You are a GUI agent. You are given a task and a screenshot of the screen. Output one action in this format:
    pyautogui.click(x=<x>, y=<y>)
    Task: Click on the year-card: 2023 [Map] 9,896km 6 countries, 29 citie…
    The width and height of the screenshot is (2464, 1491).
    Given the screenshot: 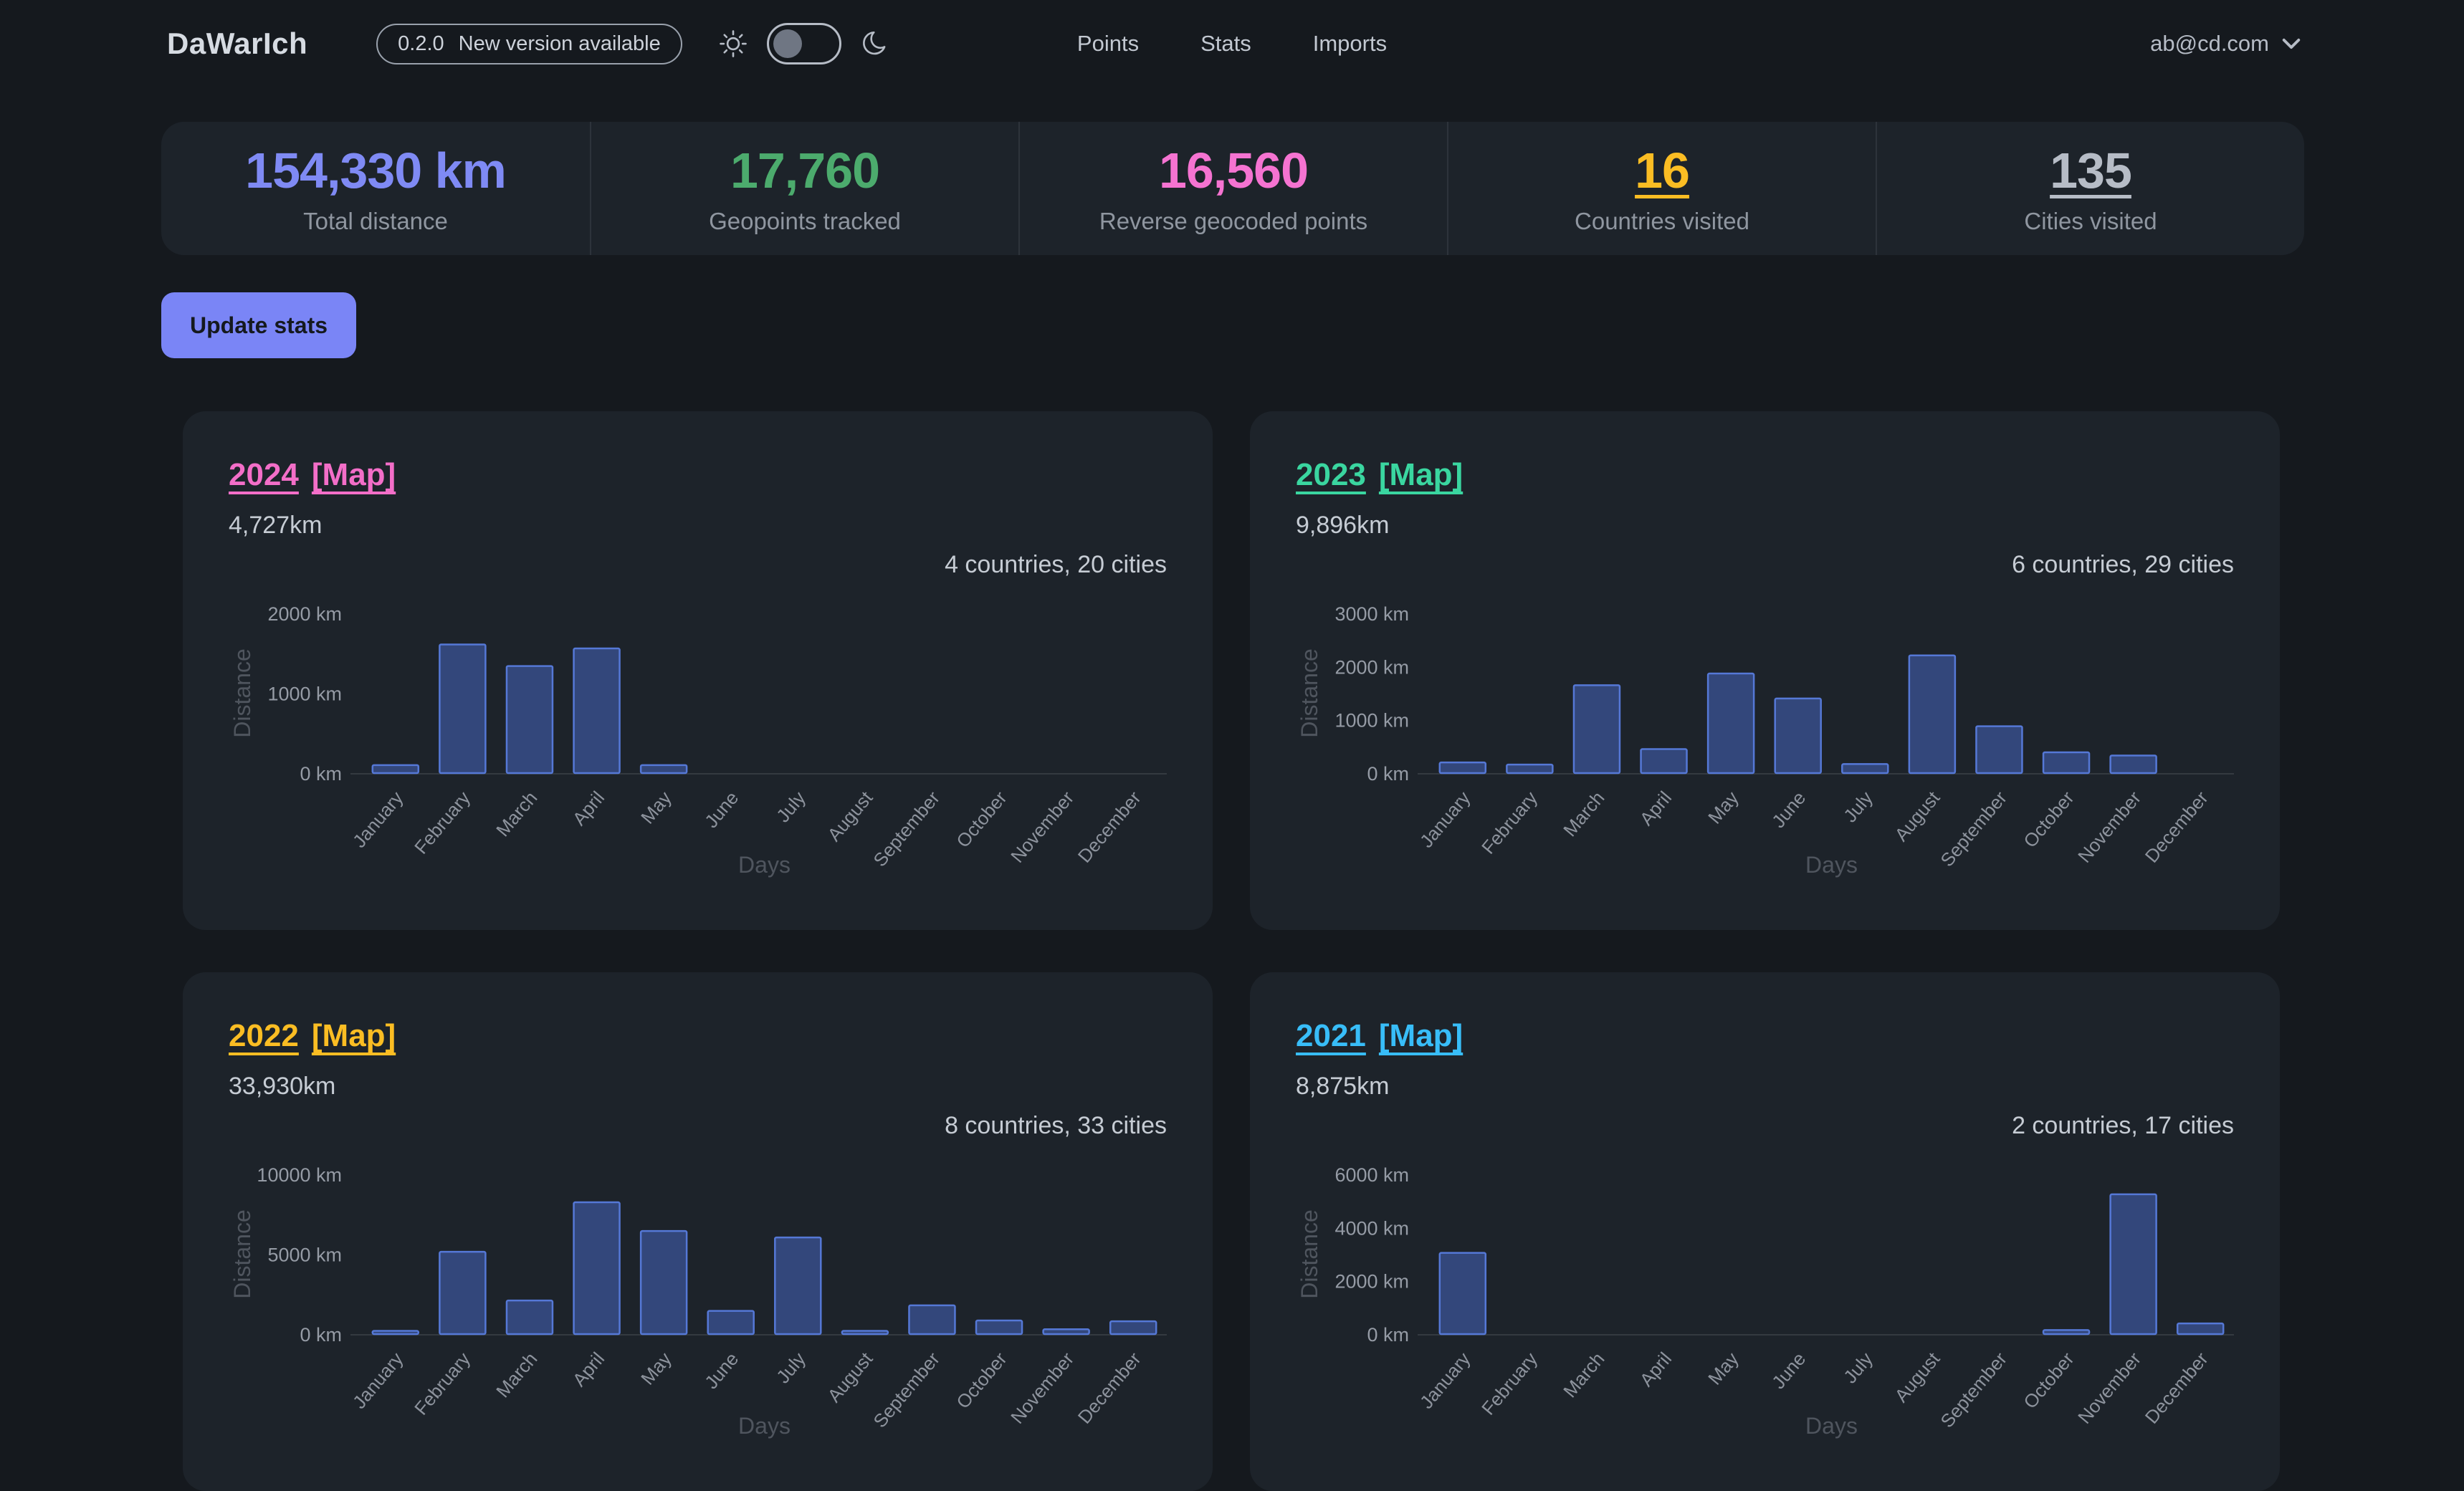 What is the action you would take?
    pyautogui.click(x=1765, y=670)
    